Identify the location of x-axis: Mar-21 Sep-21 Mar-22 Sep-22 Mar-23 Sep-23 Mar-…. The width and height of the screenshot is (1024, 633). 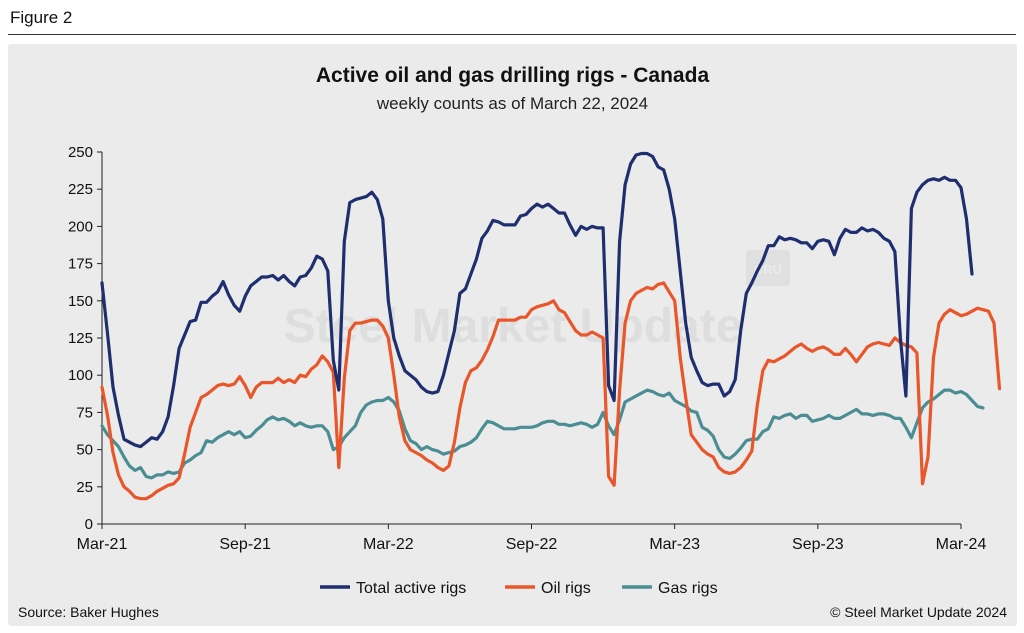
(532, 538).